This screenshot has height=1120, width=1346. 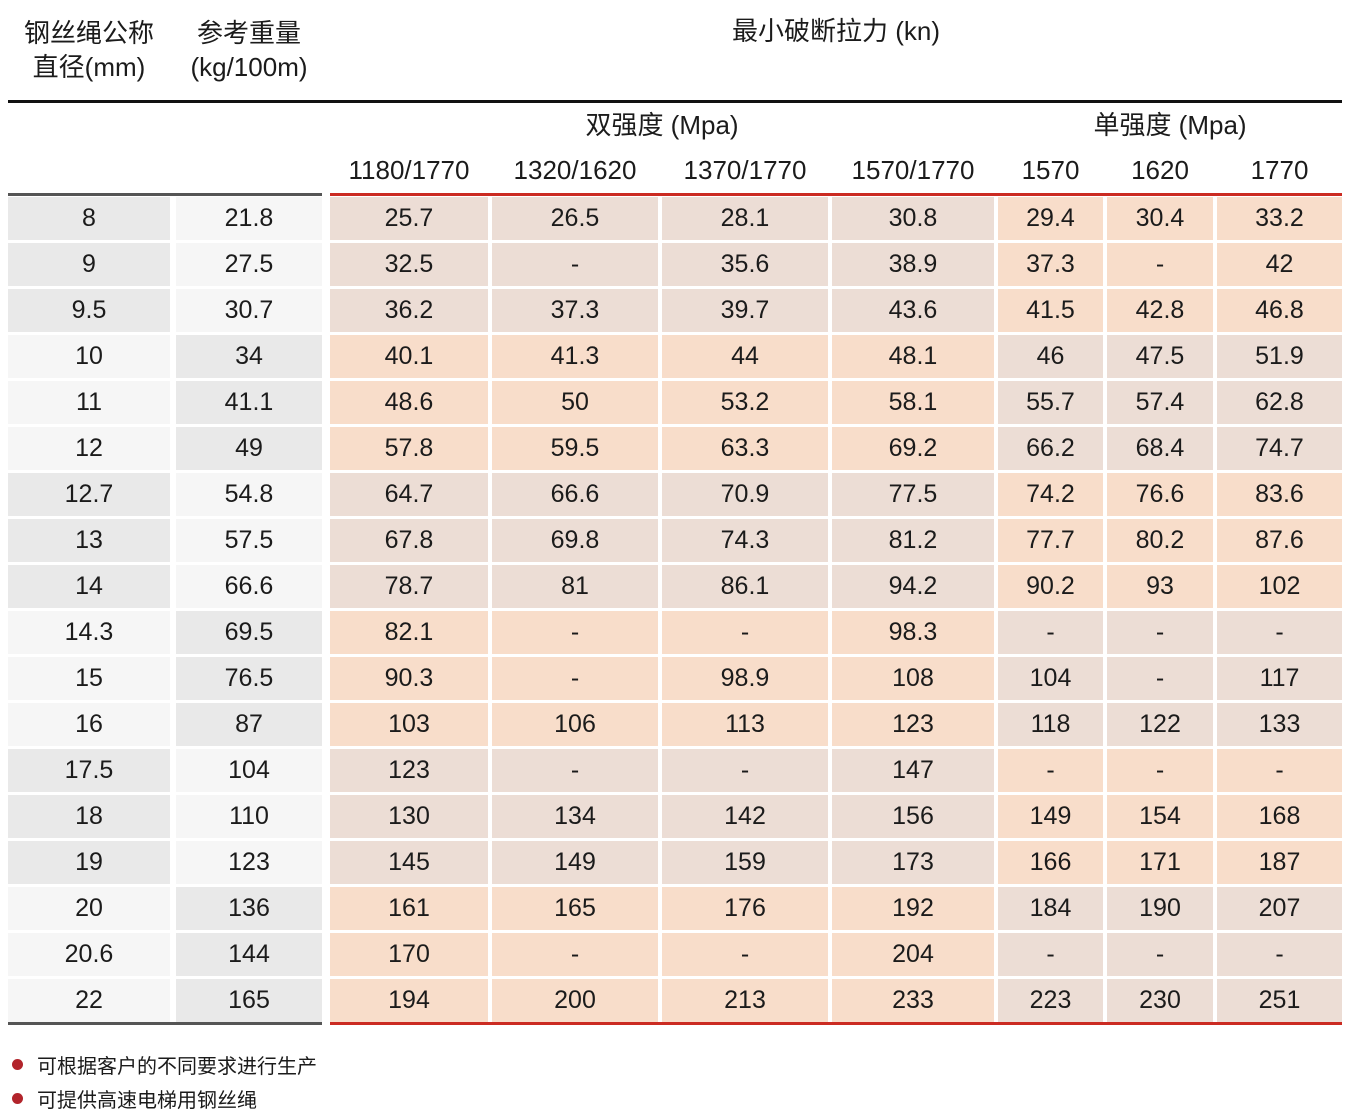 What do you see at coordinates (1050, 356) in the screenshot?
I see `single-strength-cell: 46` at bounding box center [1050, 356].